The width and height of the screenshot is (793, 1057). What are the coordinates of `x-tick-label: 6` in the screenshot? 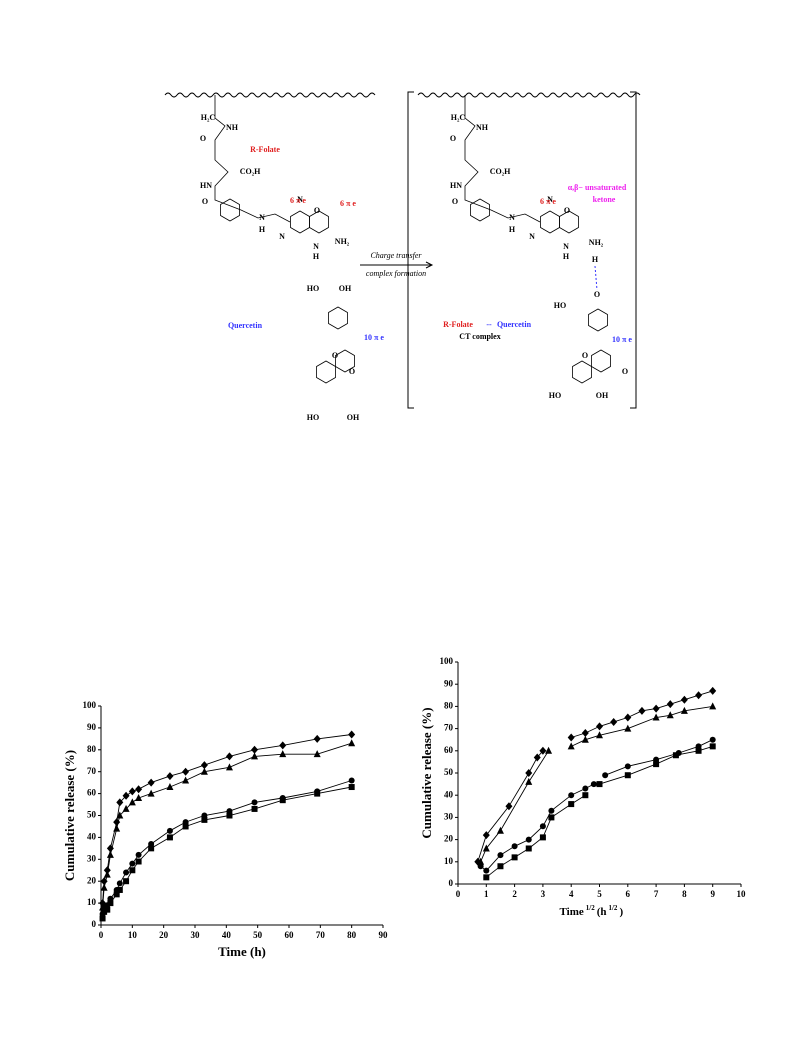 It's located at (628, 894).